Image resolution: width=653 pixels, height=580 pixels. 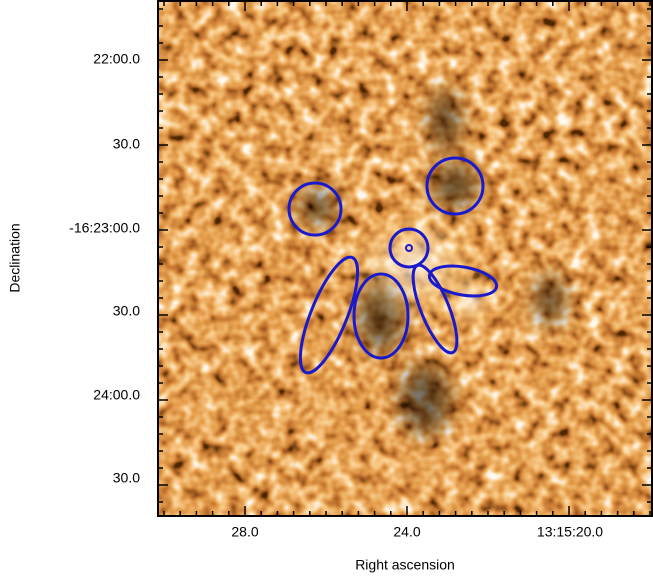 I want to click on y-axis-label: Declination, so click(x=15, y=257).